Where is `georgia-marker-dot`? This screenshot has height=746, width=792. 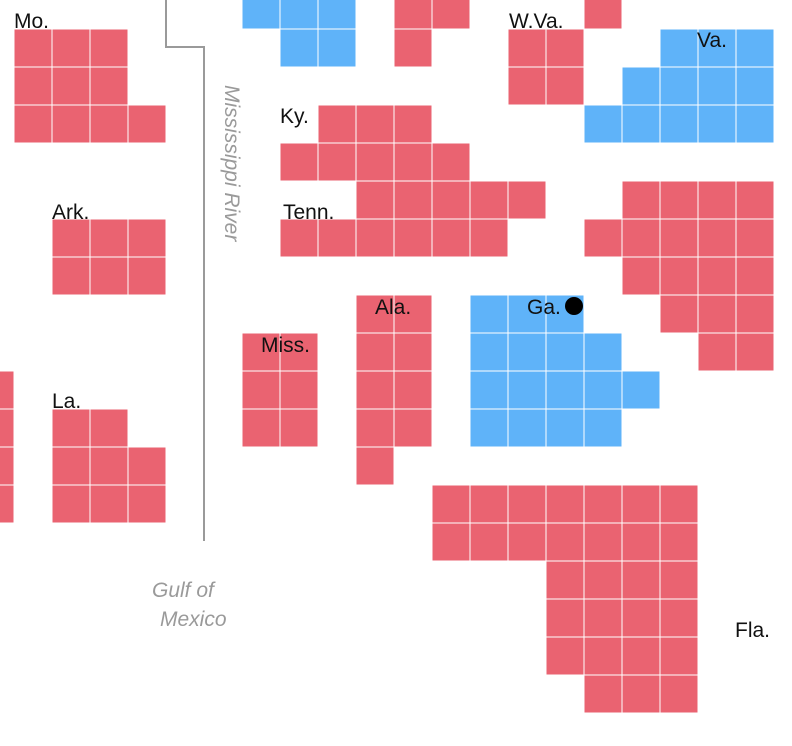
georgia-marker-dot is located at coordinates (574, 306).